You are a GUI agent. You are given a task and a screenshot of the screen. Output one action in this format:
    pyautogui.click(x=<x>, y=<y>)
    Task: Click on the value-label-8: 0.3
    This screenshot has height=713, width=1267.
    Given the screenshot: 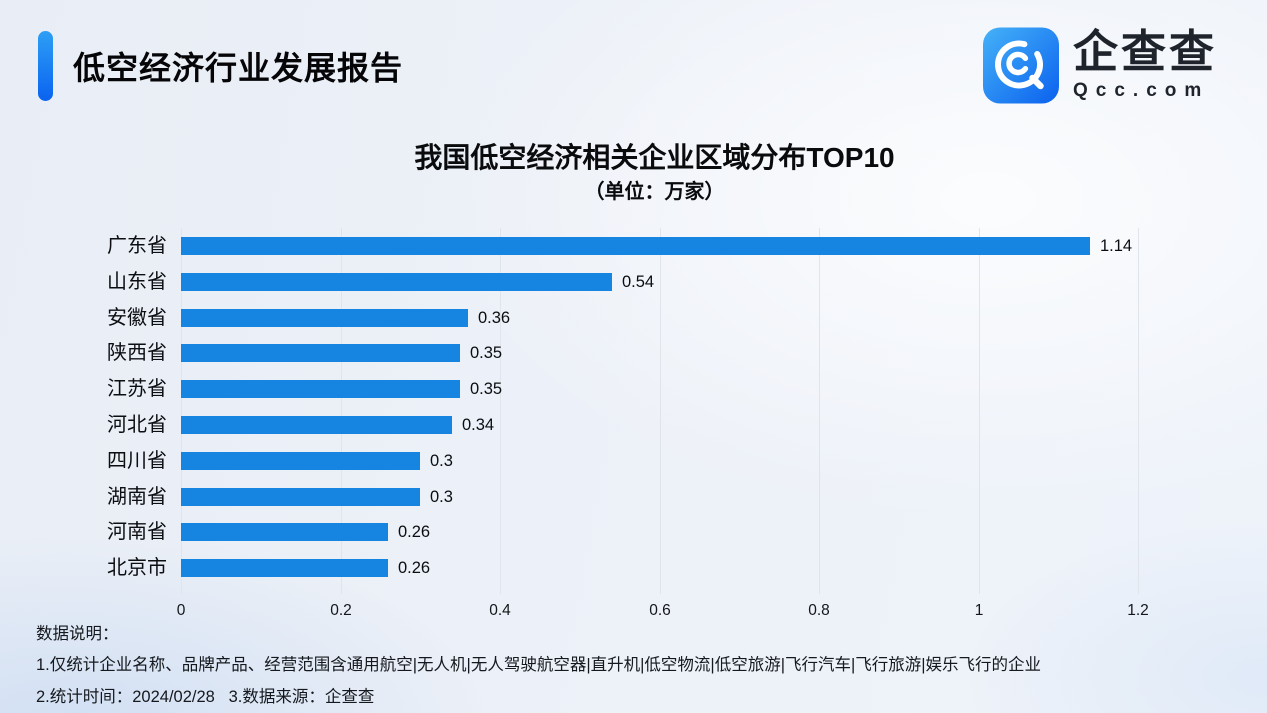 What is the action you would take?
    pyautogui.click(x=441, y=496)
    